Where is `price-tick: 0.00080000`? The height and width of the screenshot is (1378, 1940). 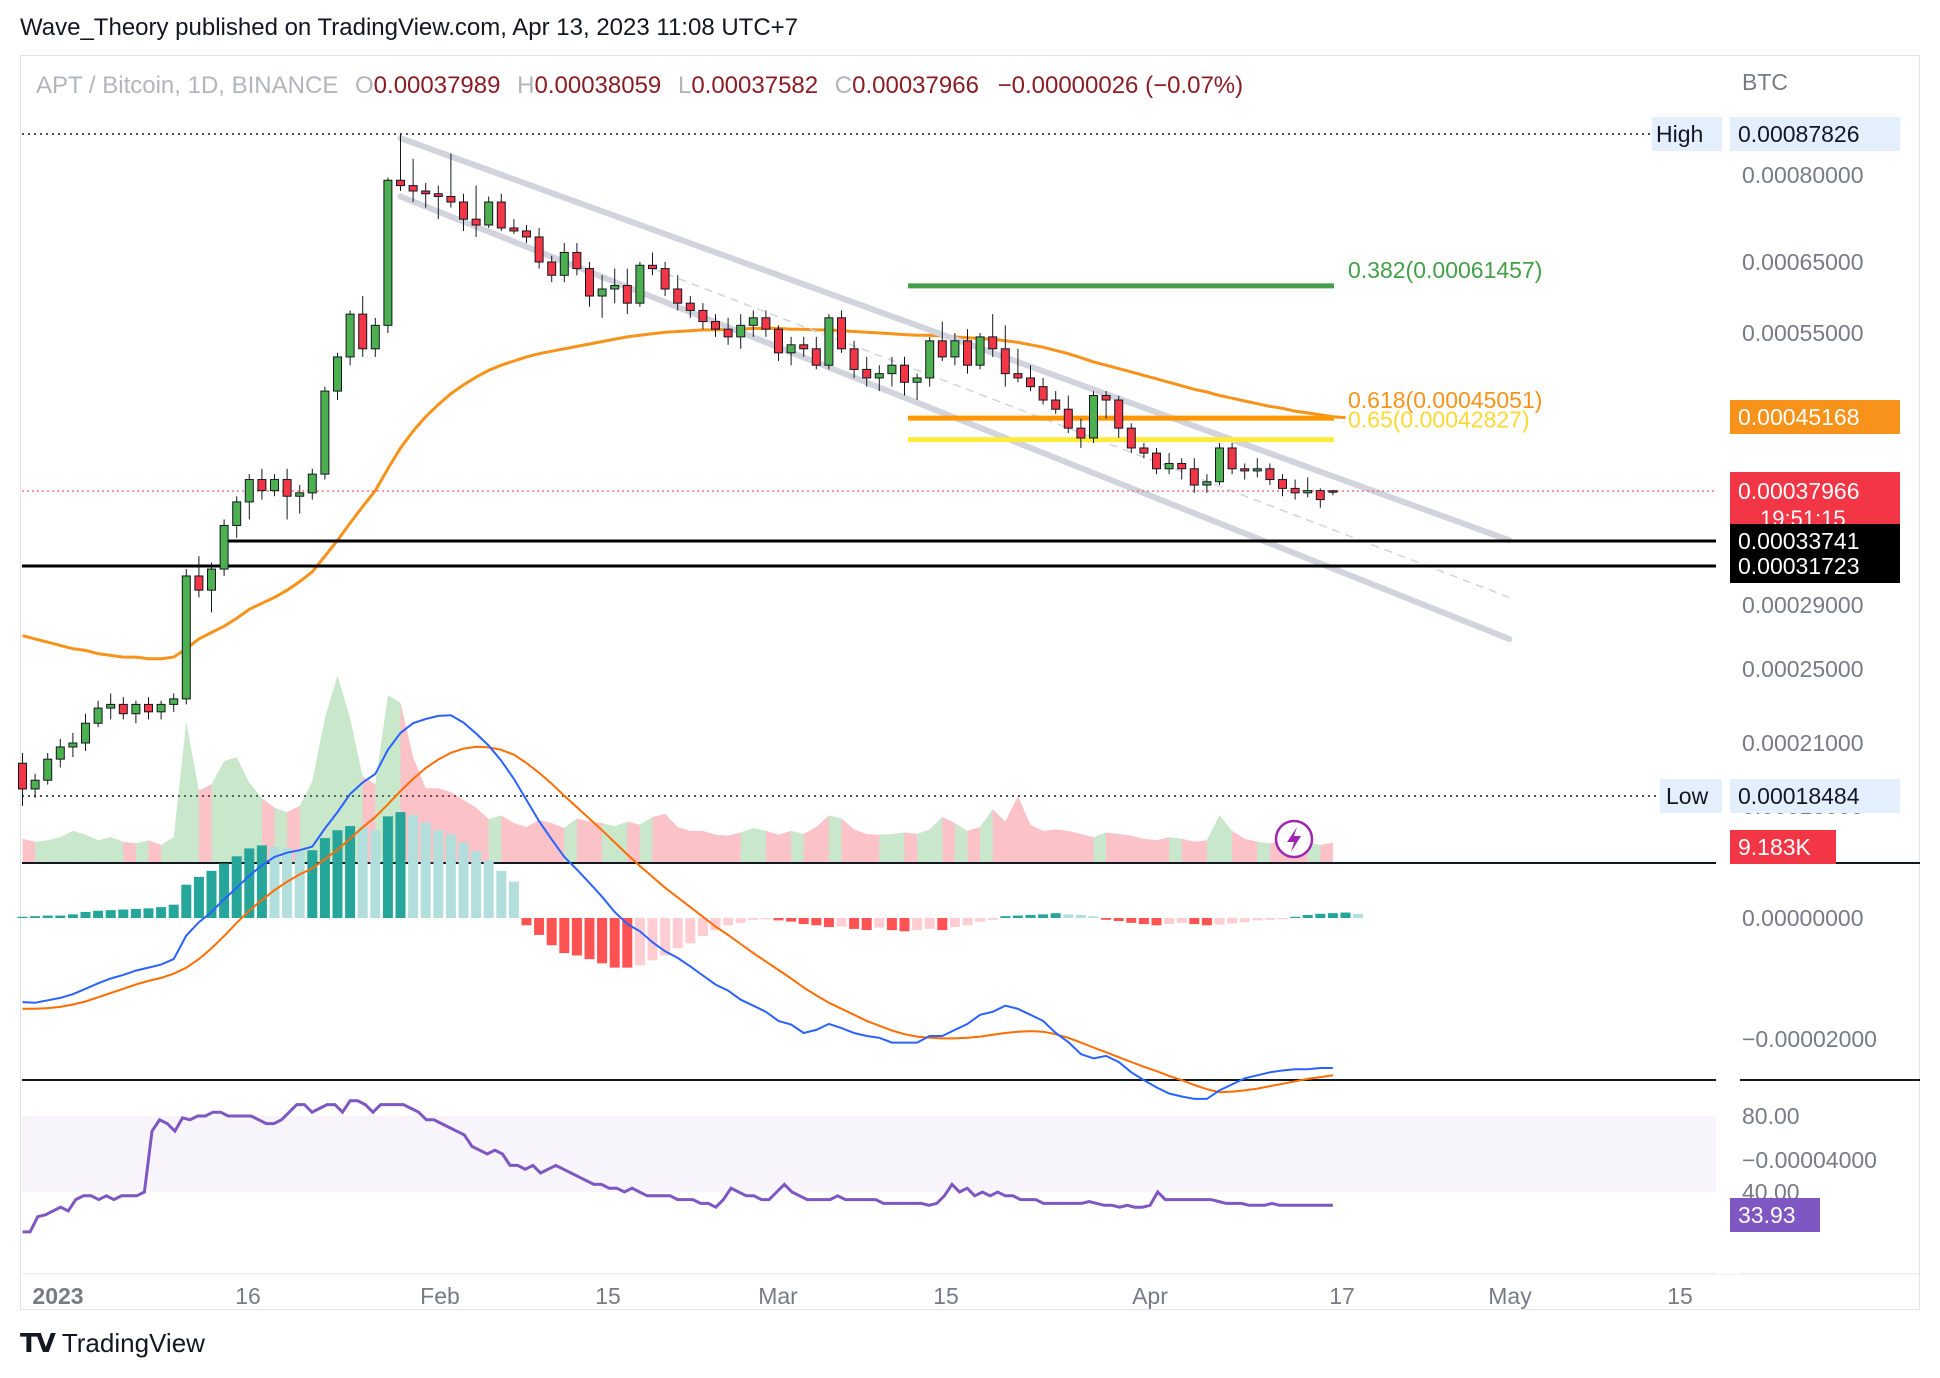
price-tick: 0.00080000 is located at coordinates (1803, 175).